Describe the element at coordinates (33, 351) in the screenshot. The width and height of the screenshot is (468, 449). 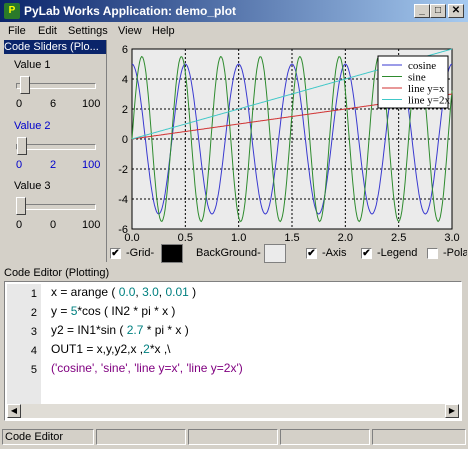
I see `line-number: 4` at that location.